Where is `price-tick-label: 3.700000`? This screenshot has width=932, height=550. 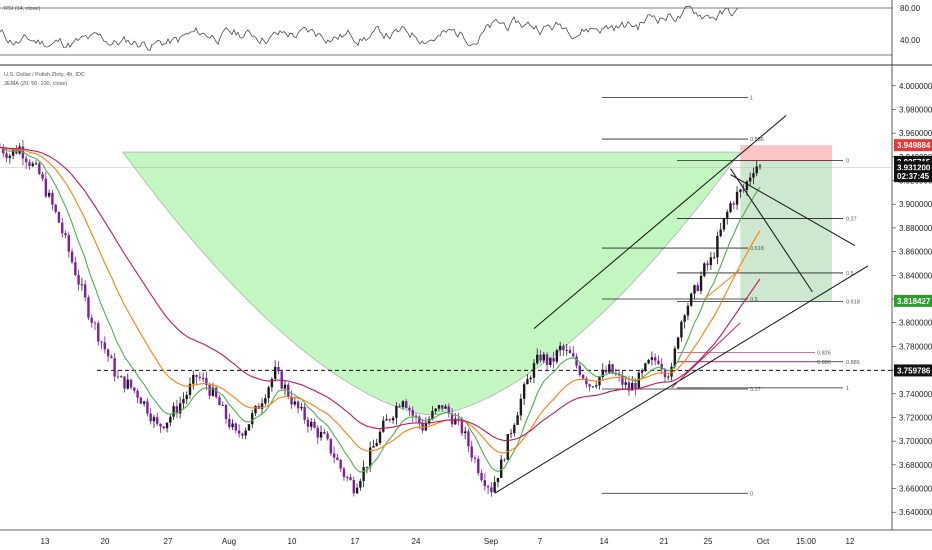 price-tick-label: 3.700000 is located at coordinates (915, 441).